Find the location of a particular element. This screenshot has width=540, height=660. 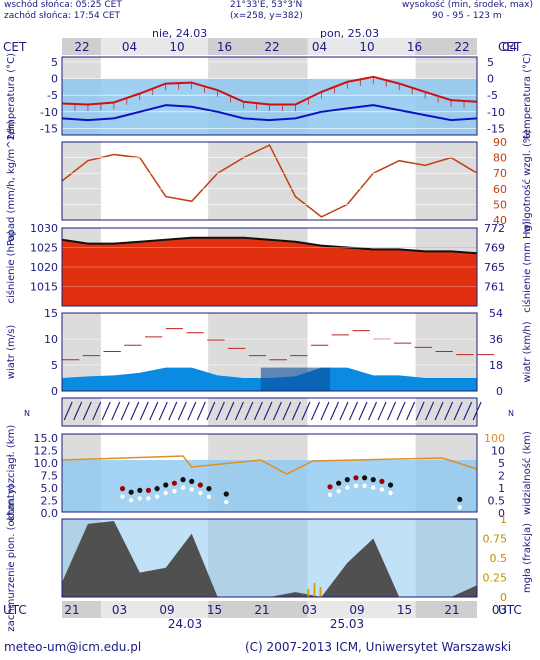

visibility-tick-label: 5 is located at coordinates (501, 463).